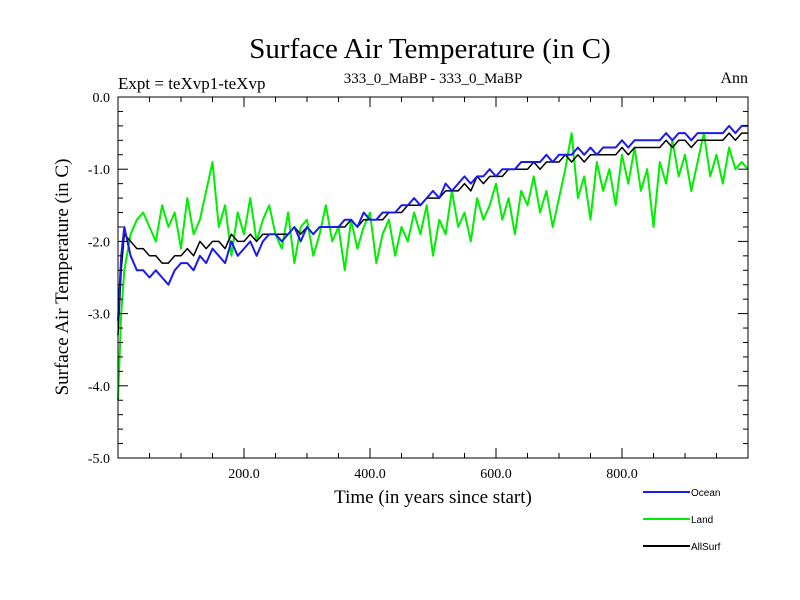 This screenshot has width=800, height=600. I want to click on x-tick-label: 200.0, so click(244, 474).